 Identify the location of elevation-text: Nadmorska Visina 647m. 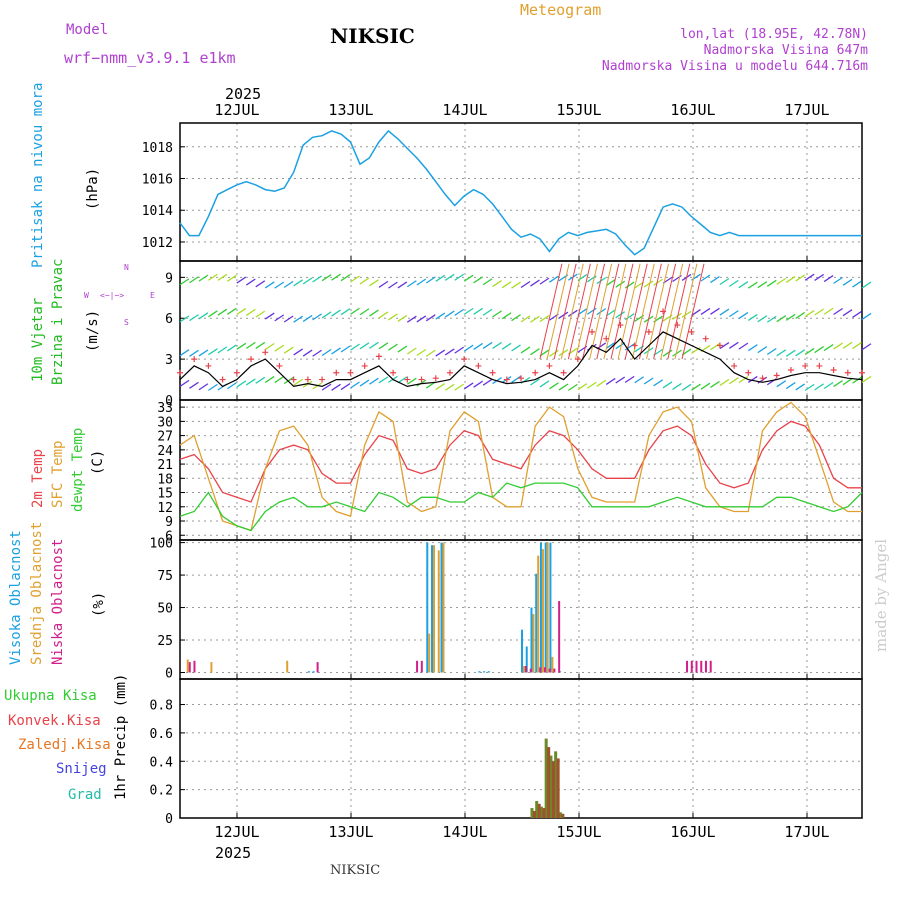
(786, 50).